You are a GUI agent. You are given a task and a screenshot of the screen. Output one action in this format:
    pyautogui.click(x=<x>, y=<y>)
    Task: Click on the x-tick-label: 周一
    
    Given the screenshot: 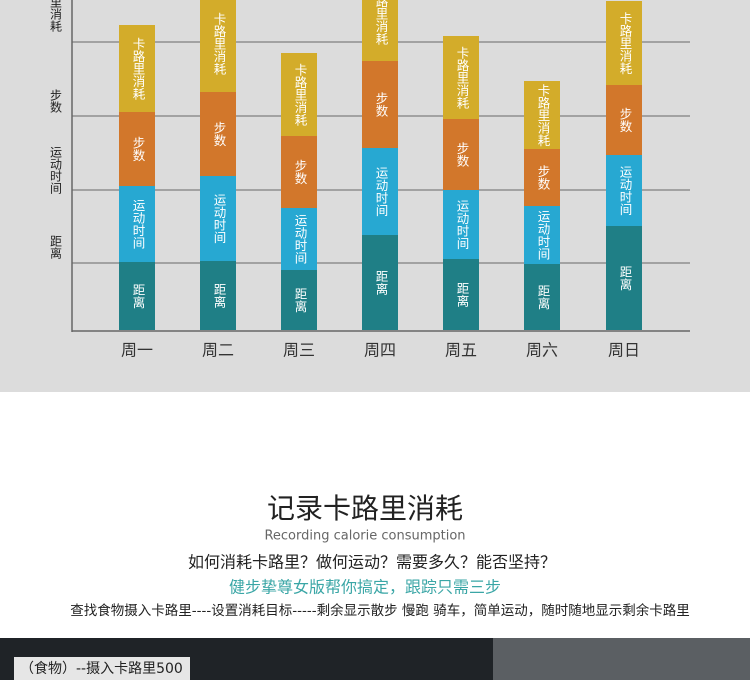 What is the action you would take?
    pyautogui.click(x=137, y=350)
    